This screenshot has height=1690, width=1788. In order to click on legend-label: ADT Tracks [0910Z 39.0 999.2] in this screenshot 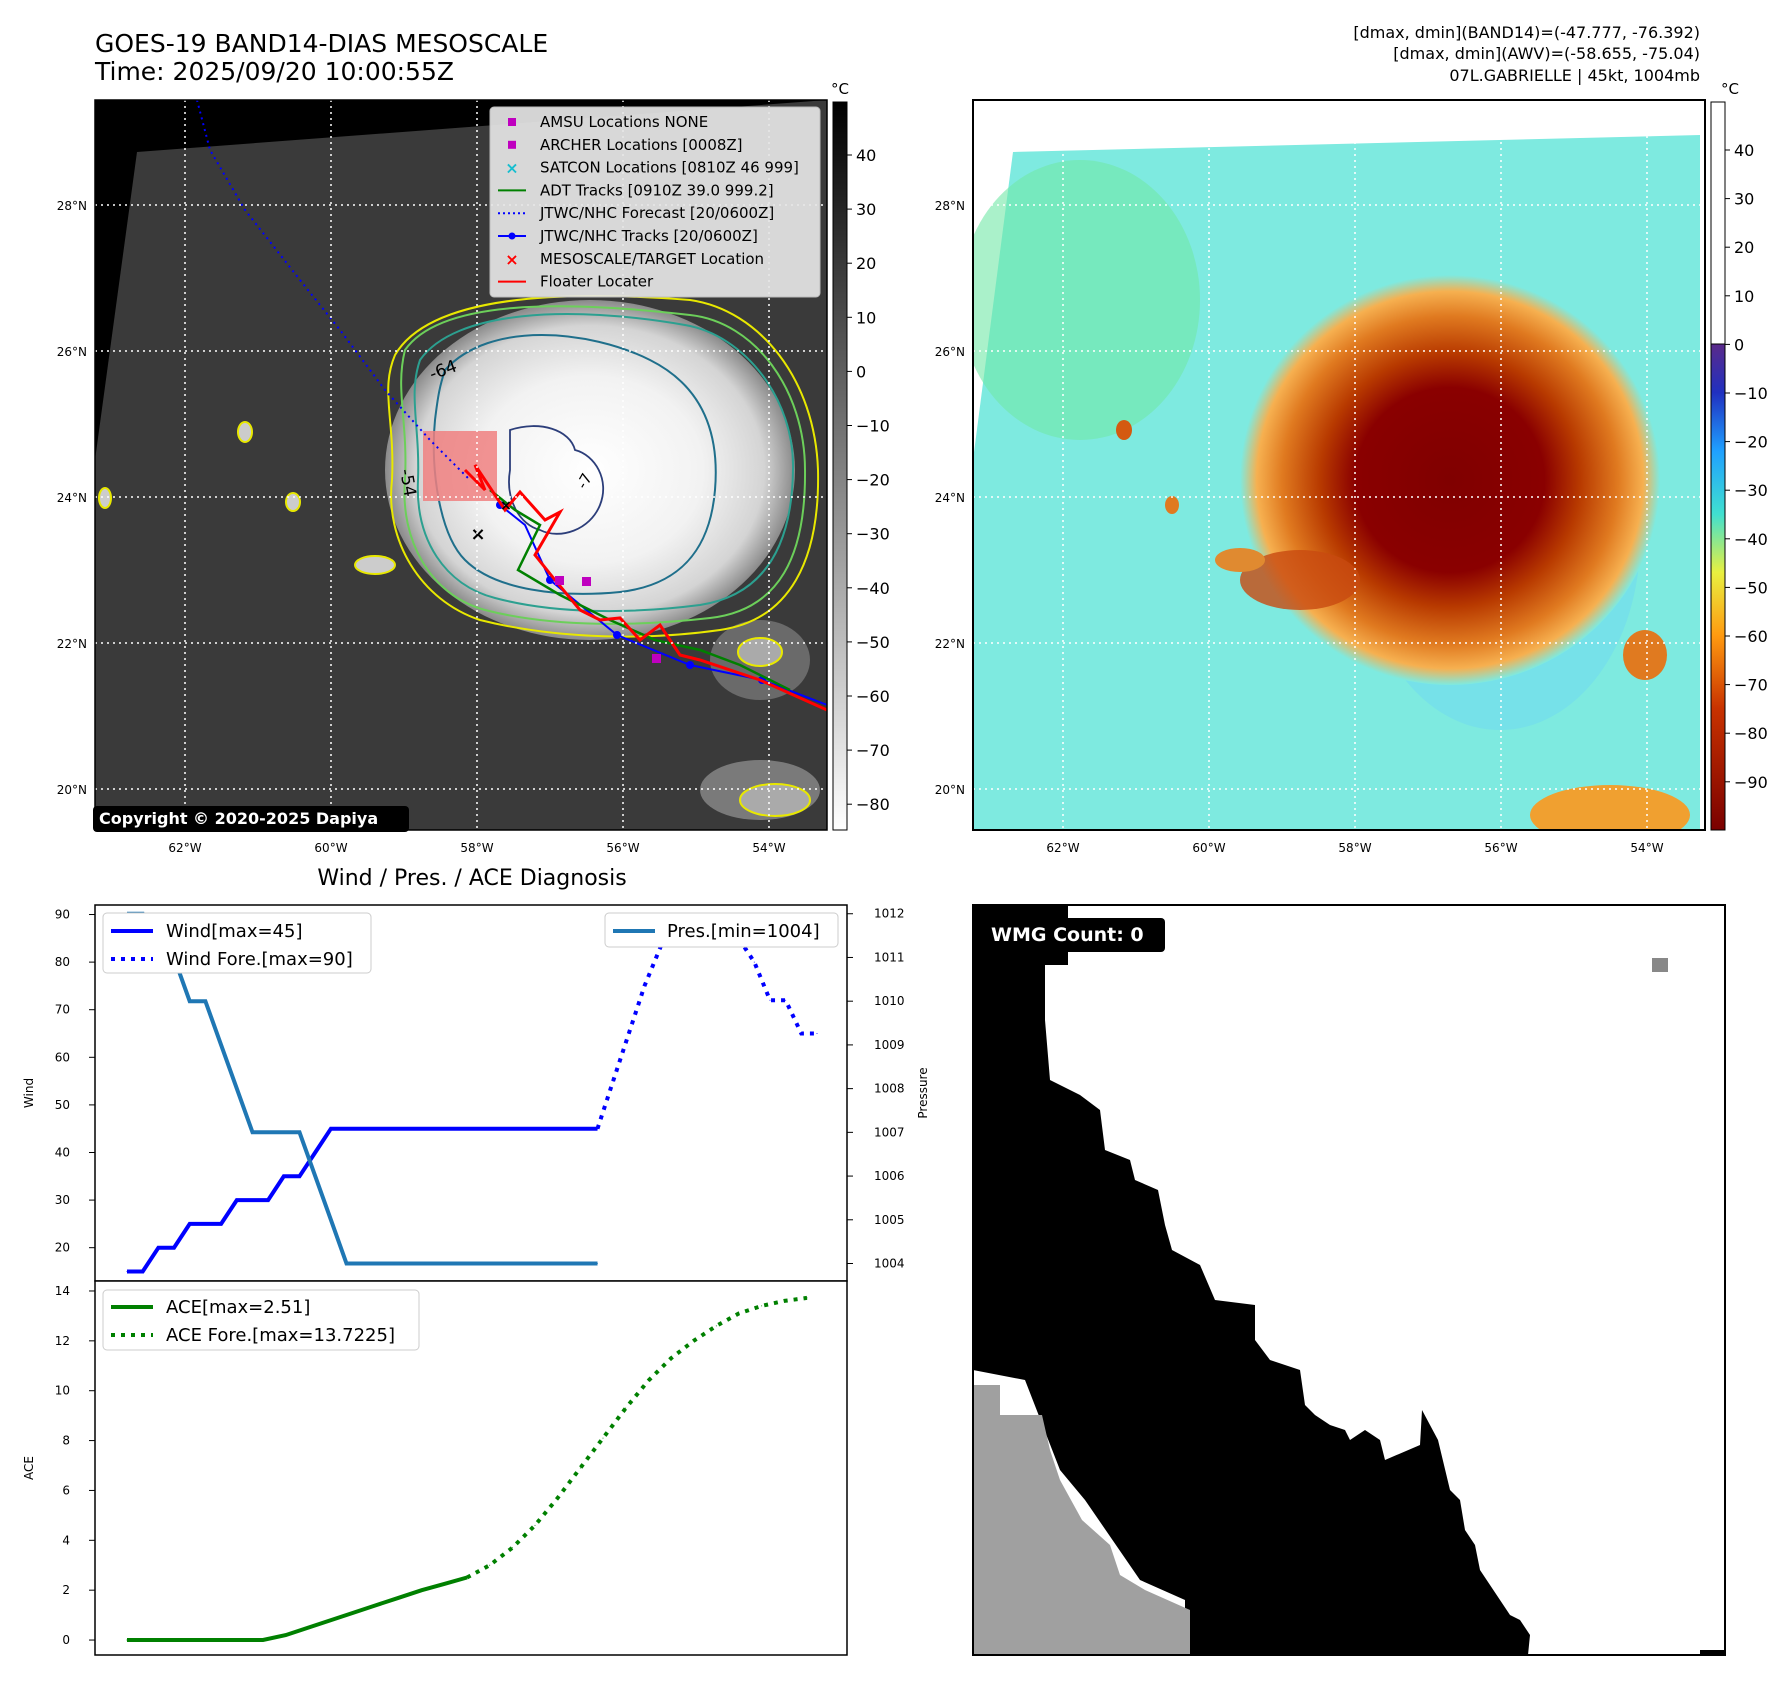, I will do `click(657, 190)`.